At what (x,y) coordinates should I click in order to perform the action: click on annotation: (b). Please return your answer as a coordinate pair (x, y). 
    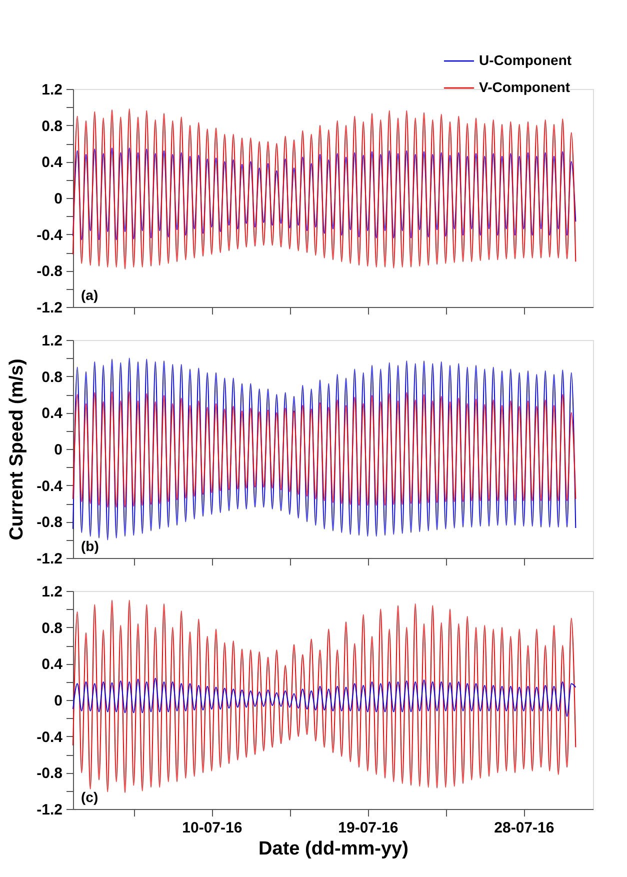
    Looking at the image, I should click on (90, 546).